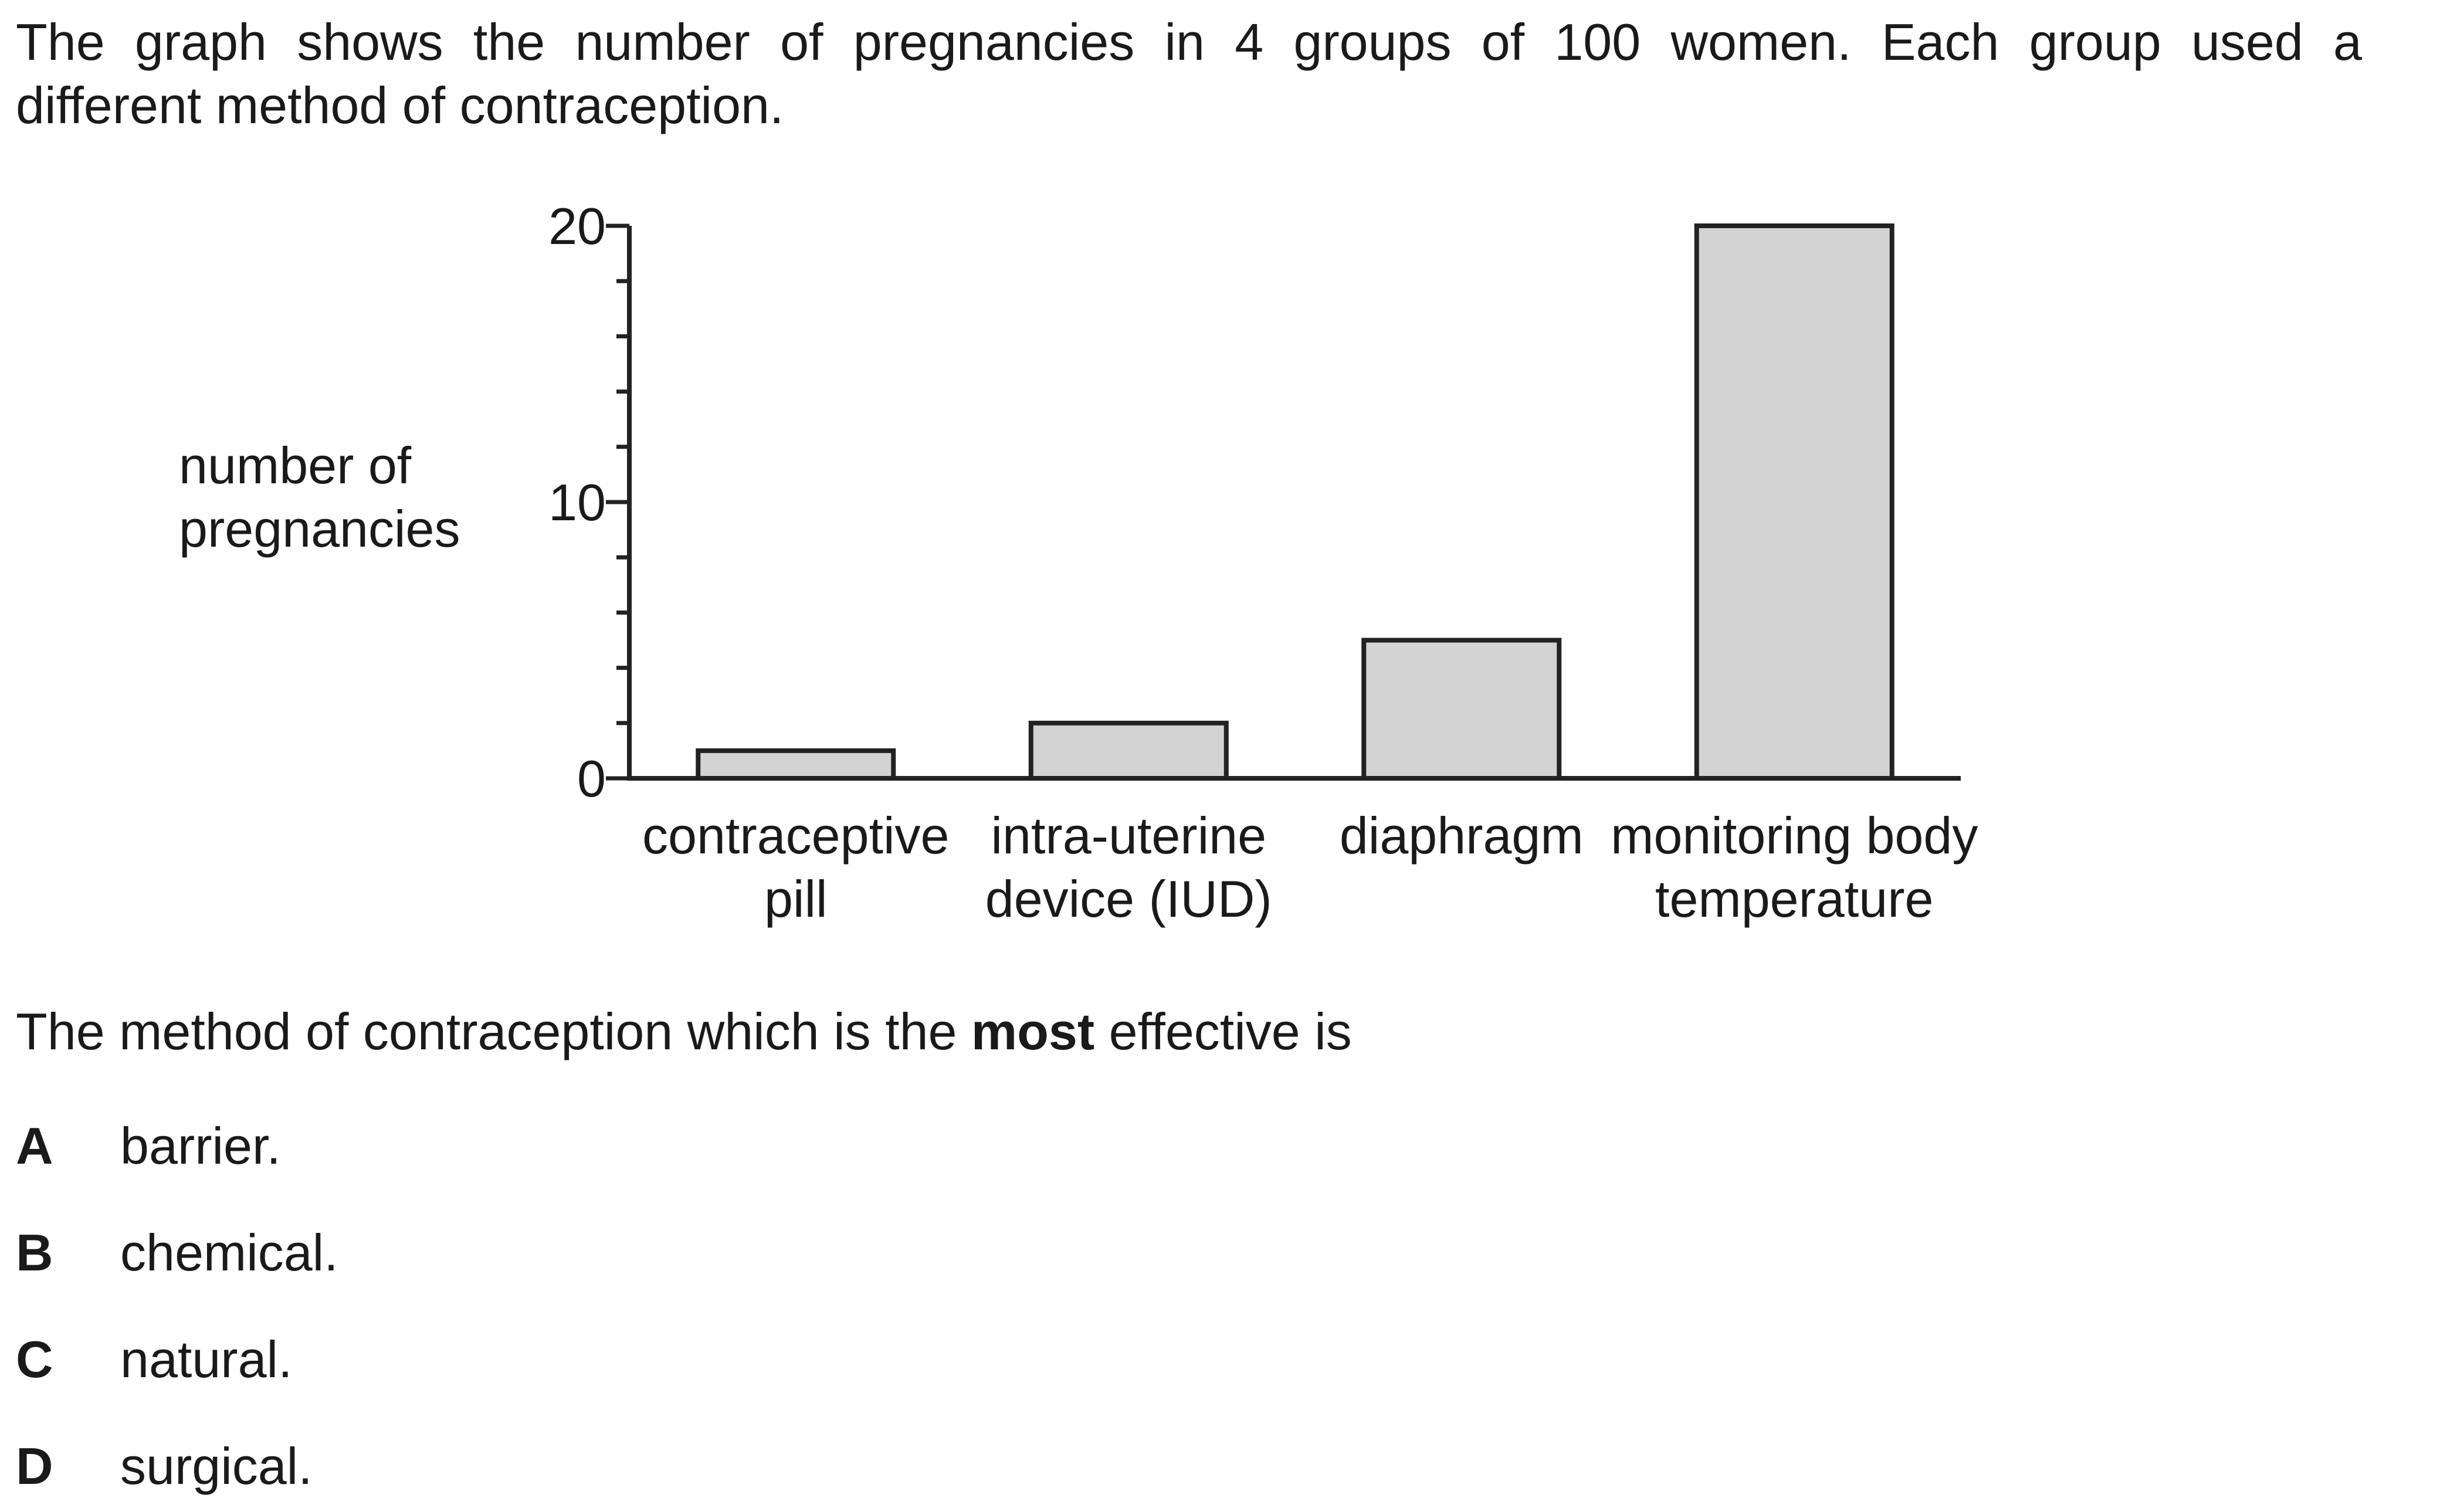 This screenshot has height=1498, width=2464. What do you see at coordinates (34, 1146) in the screenshot?
I see `option-a-letter: A` at bounding box center [34, 1146].